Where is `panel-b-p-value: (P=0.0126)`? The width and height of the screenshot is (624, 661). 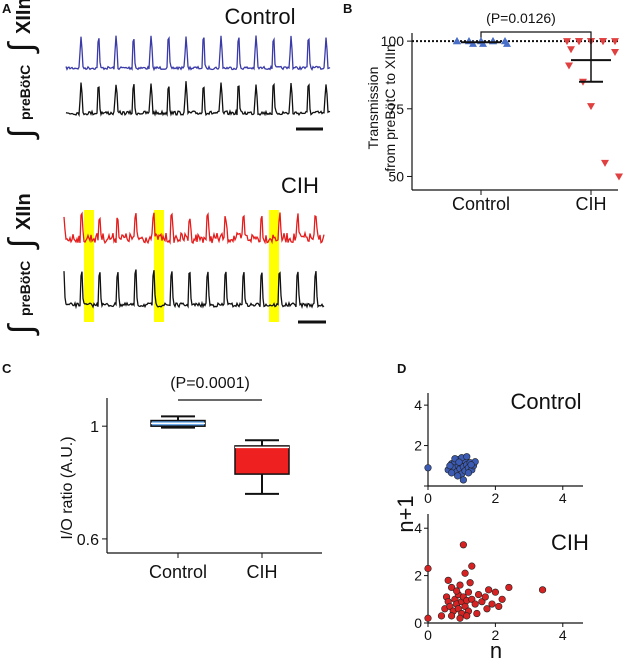 panel-b-p-value: (P=0.0126) is located at coordinates (521, 18).